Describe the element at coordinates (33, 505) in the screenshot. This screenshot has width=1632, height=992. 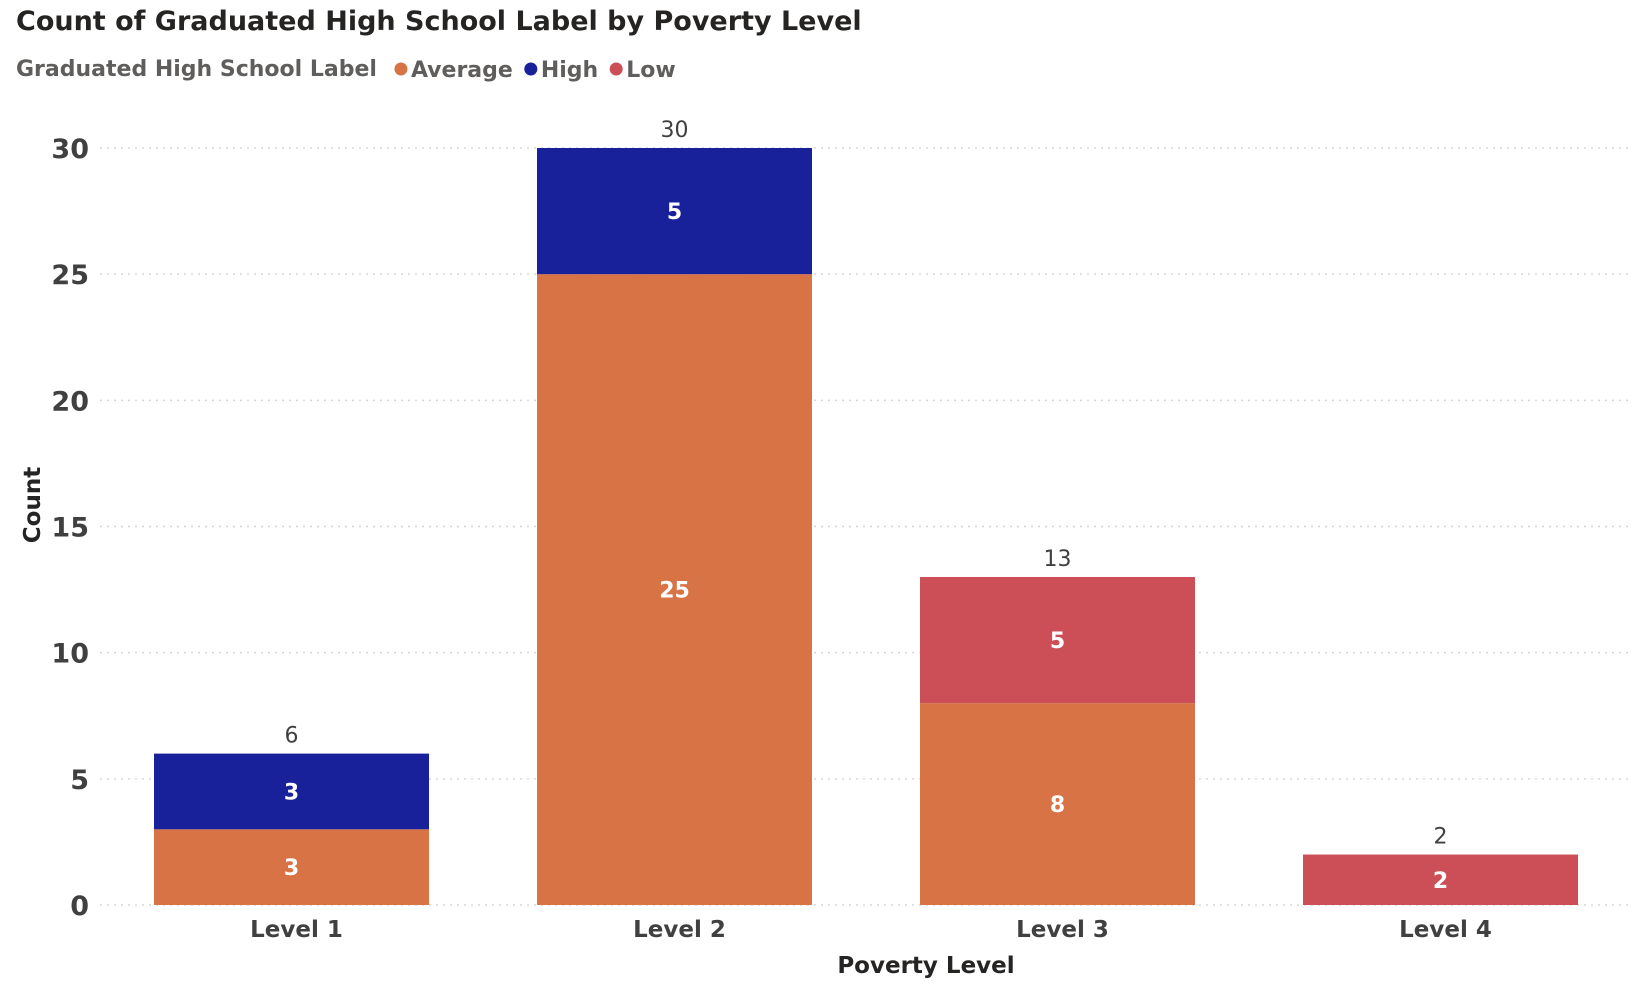
I see `y-axis-title: Count` at that location.